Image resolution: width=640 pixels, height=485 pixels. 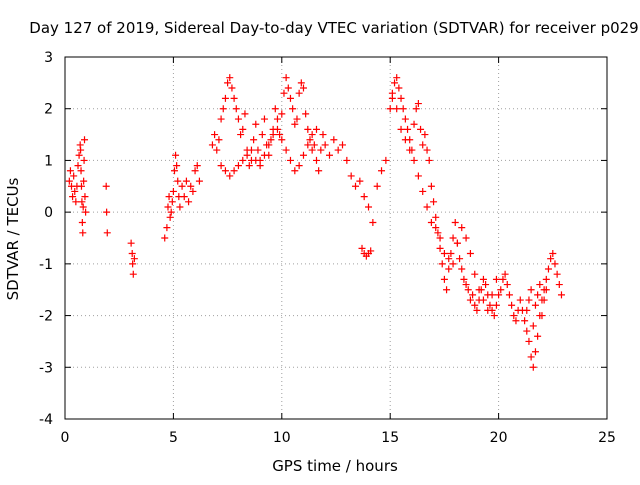 I want to click on x-tick-label: 25, so click(x=607, y=438).